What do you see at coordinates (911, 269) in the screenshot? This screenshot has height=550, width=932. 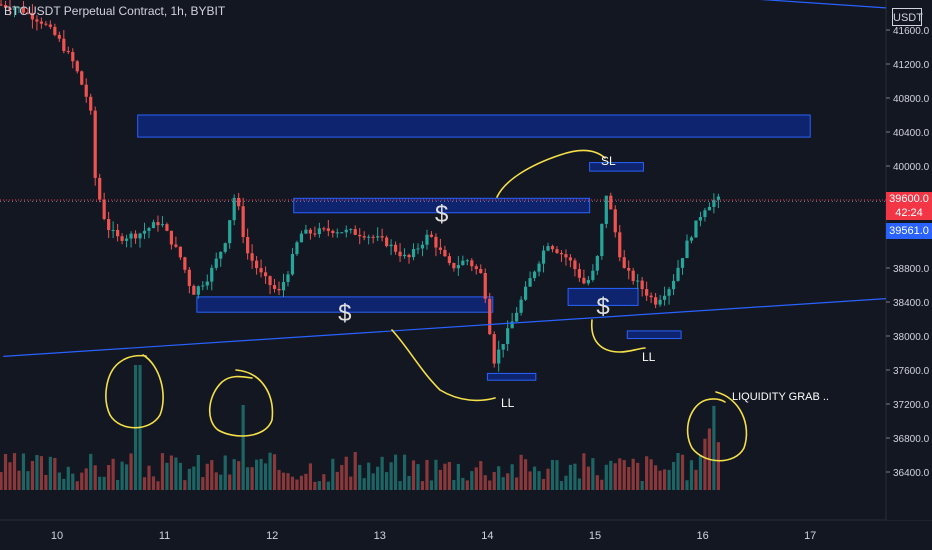 I see `y-tick-label: 38800.0` at bounding box center [911, 269].